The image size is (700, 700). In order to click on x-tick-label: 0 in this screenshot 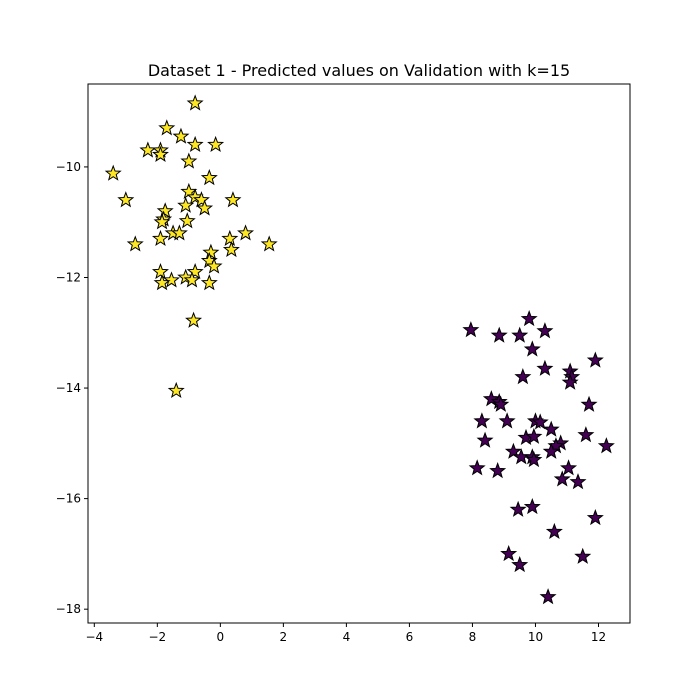, I will do `click(221, 637)`.